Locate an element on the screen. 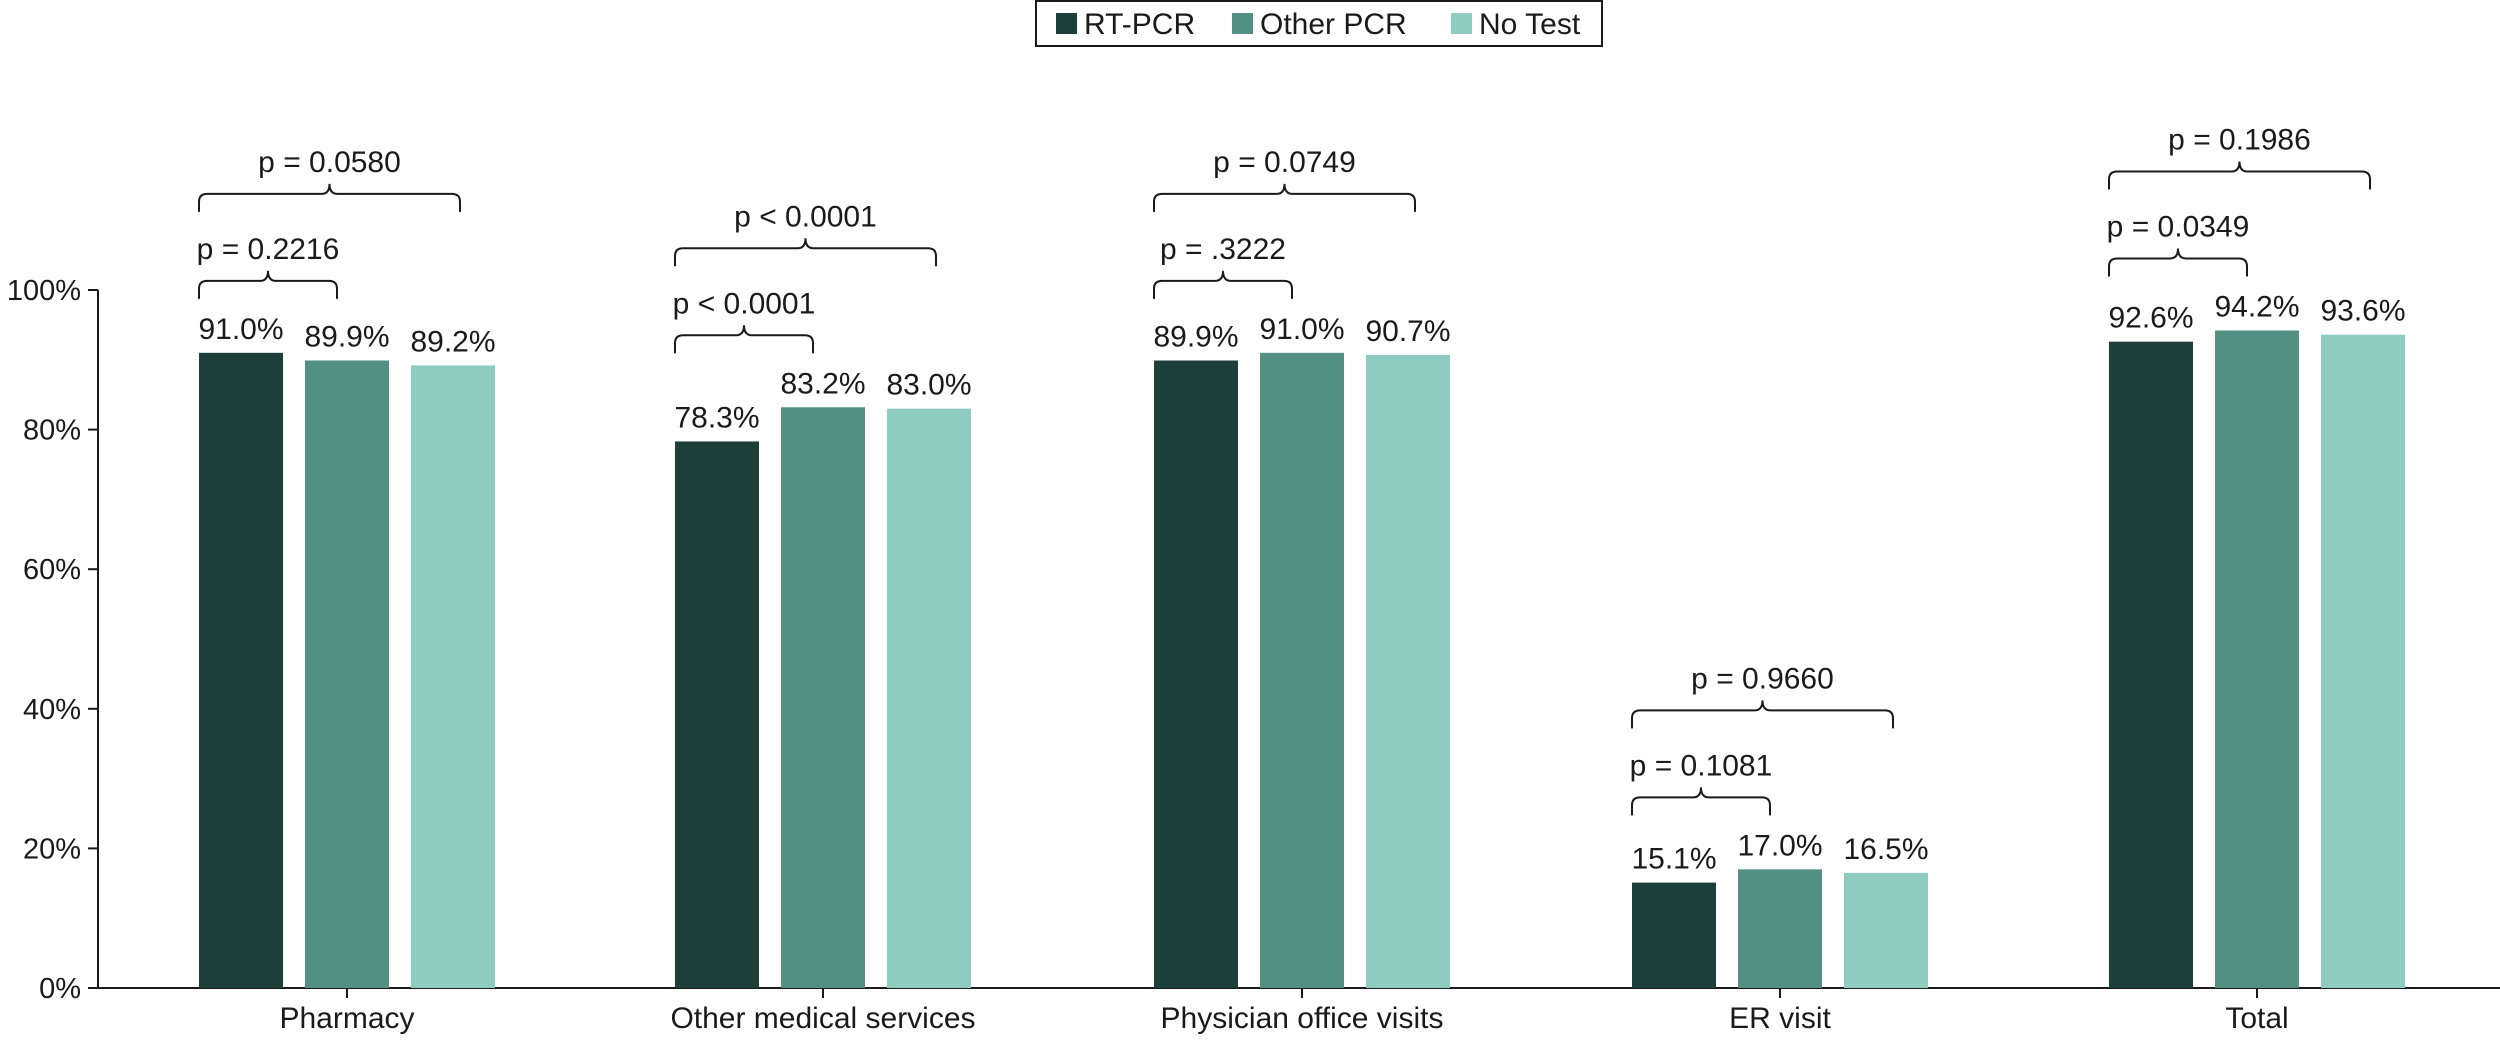  x-category-label: Total is located at coordinates (2256, 1018).